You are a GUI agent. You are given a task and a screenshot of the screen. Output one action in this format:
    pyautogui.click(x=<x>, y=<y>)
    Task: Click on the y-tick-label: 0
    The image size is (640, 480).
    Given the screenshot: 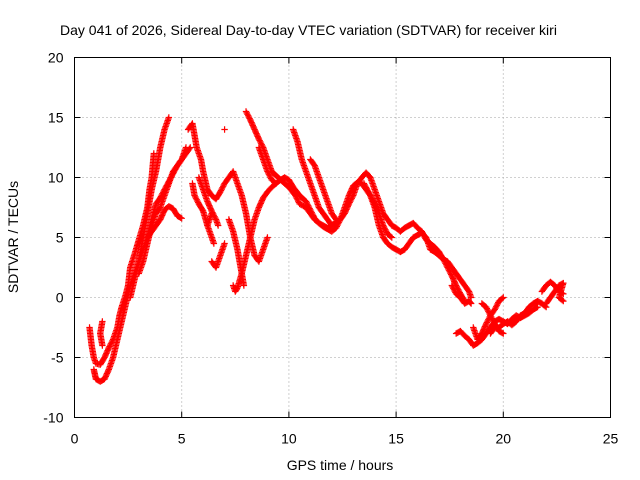 What is the action you would take?
    pyautogui.click(x=60, y=298)
    